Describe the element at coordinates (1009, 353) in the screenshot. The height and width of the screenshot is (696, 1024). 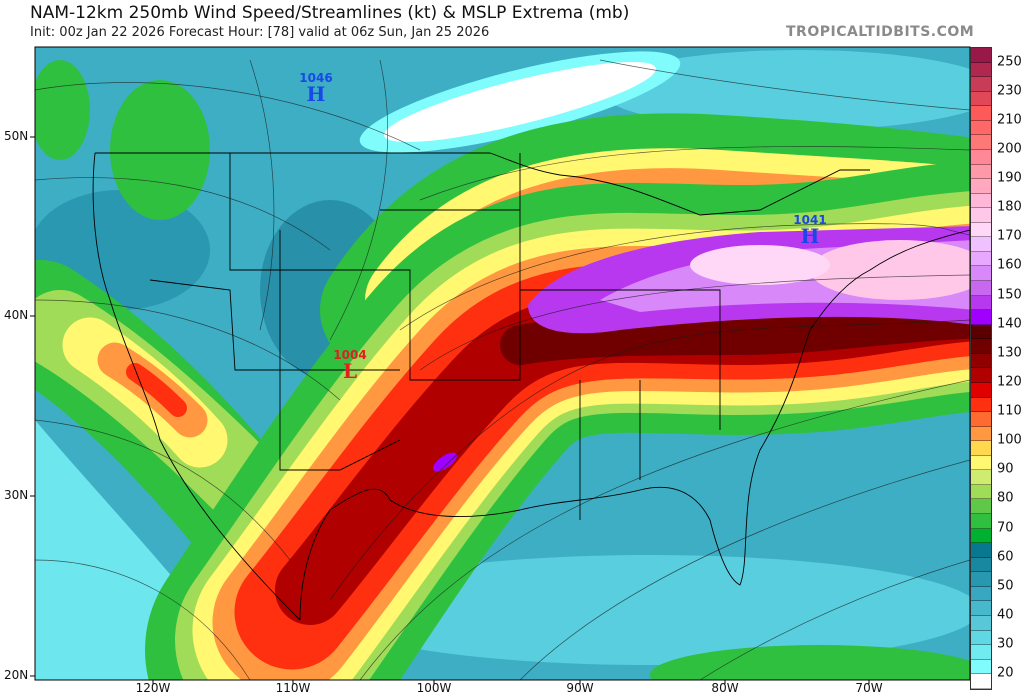
I see `colorbar-label: 130` at that location.